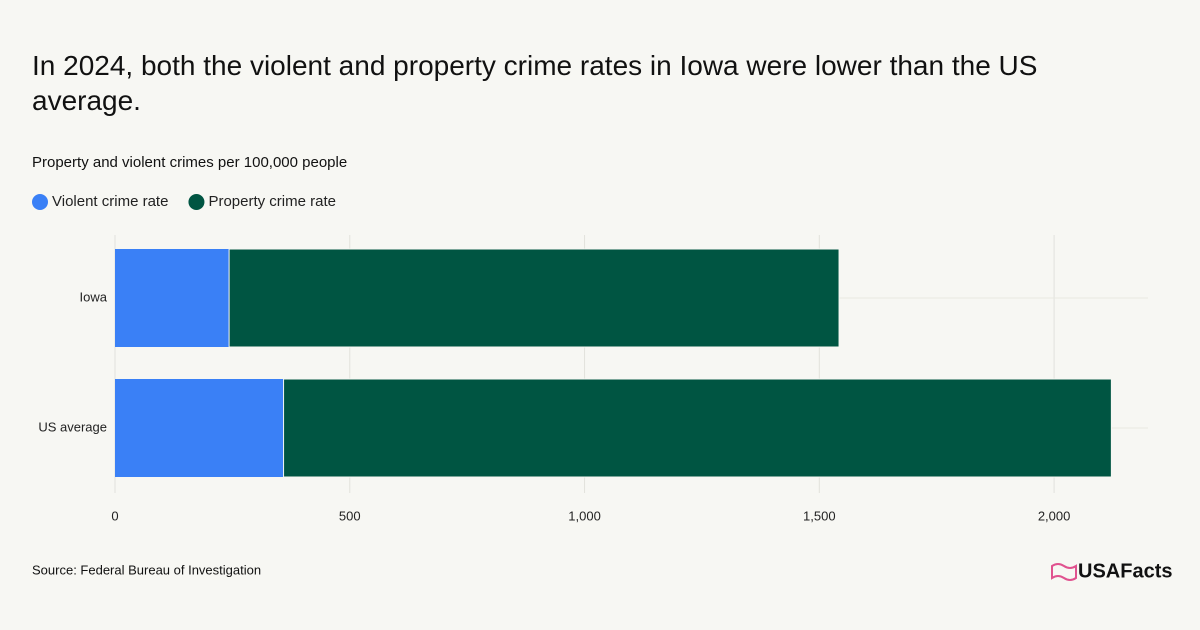 The image size is (1200, 630). What do you see at coordinates (94, 296) in the screenshot?
I see `y-tick-label: Iowa` at bounding box center [94, 296].